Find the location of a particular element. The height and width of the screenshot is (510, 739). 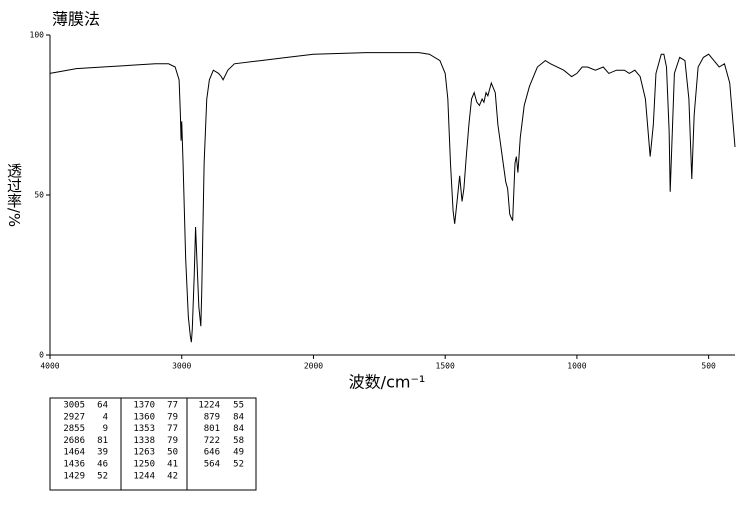

peak-wavenumber: 1250 is located at coordinates (144, 465).